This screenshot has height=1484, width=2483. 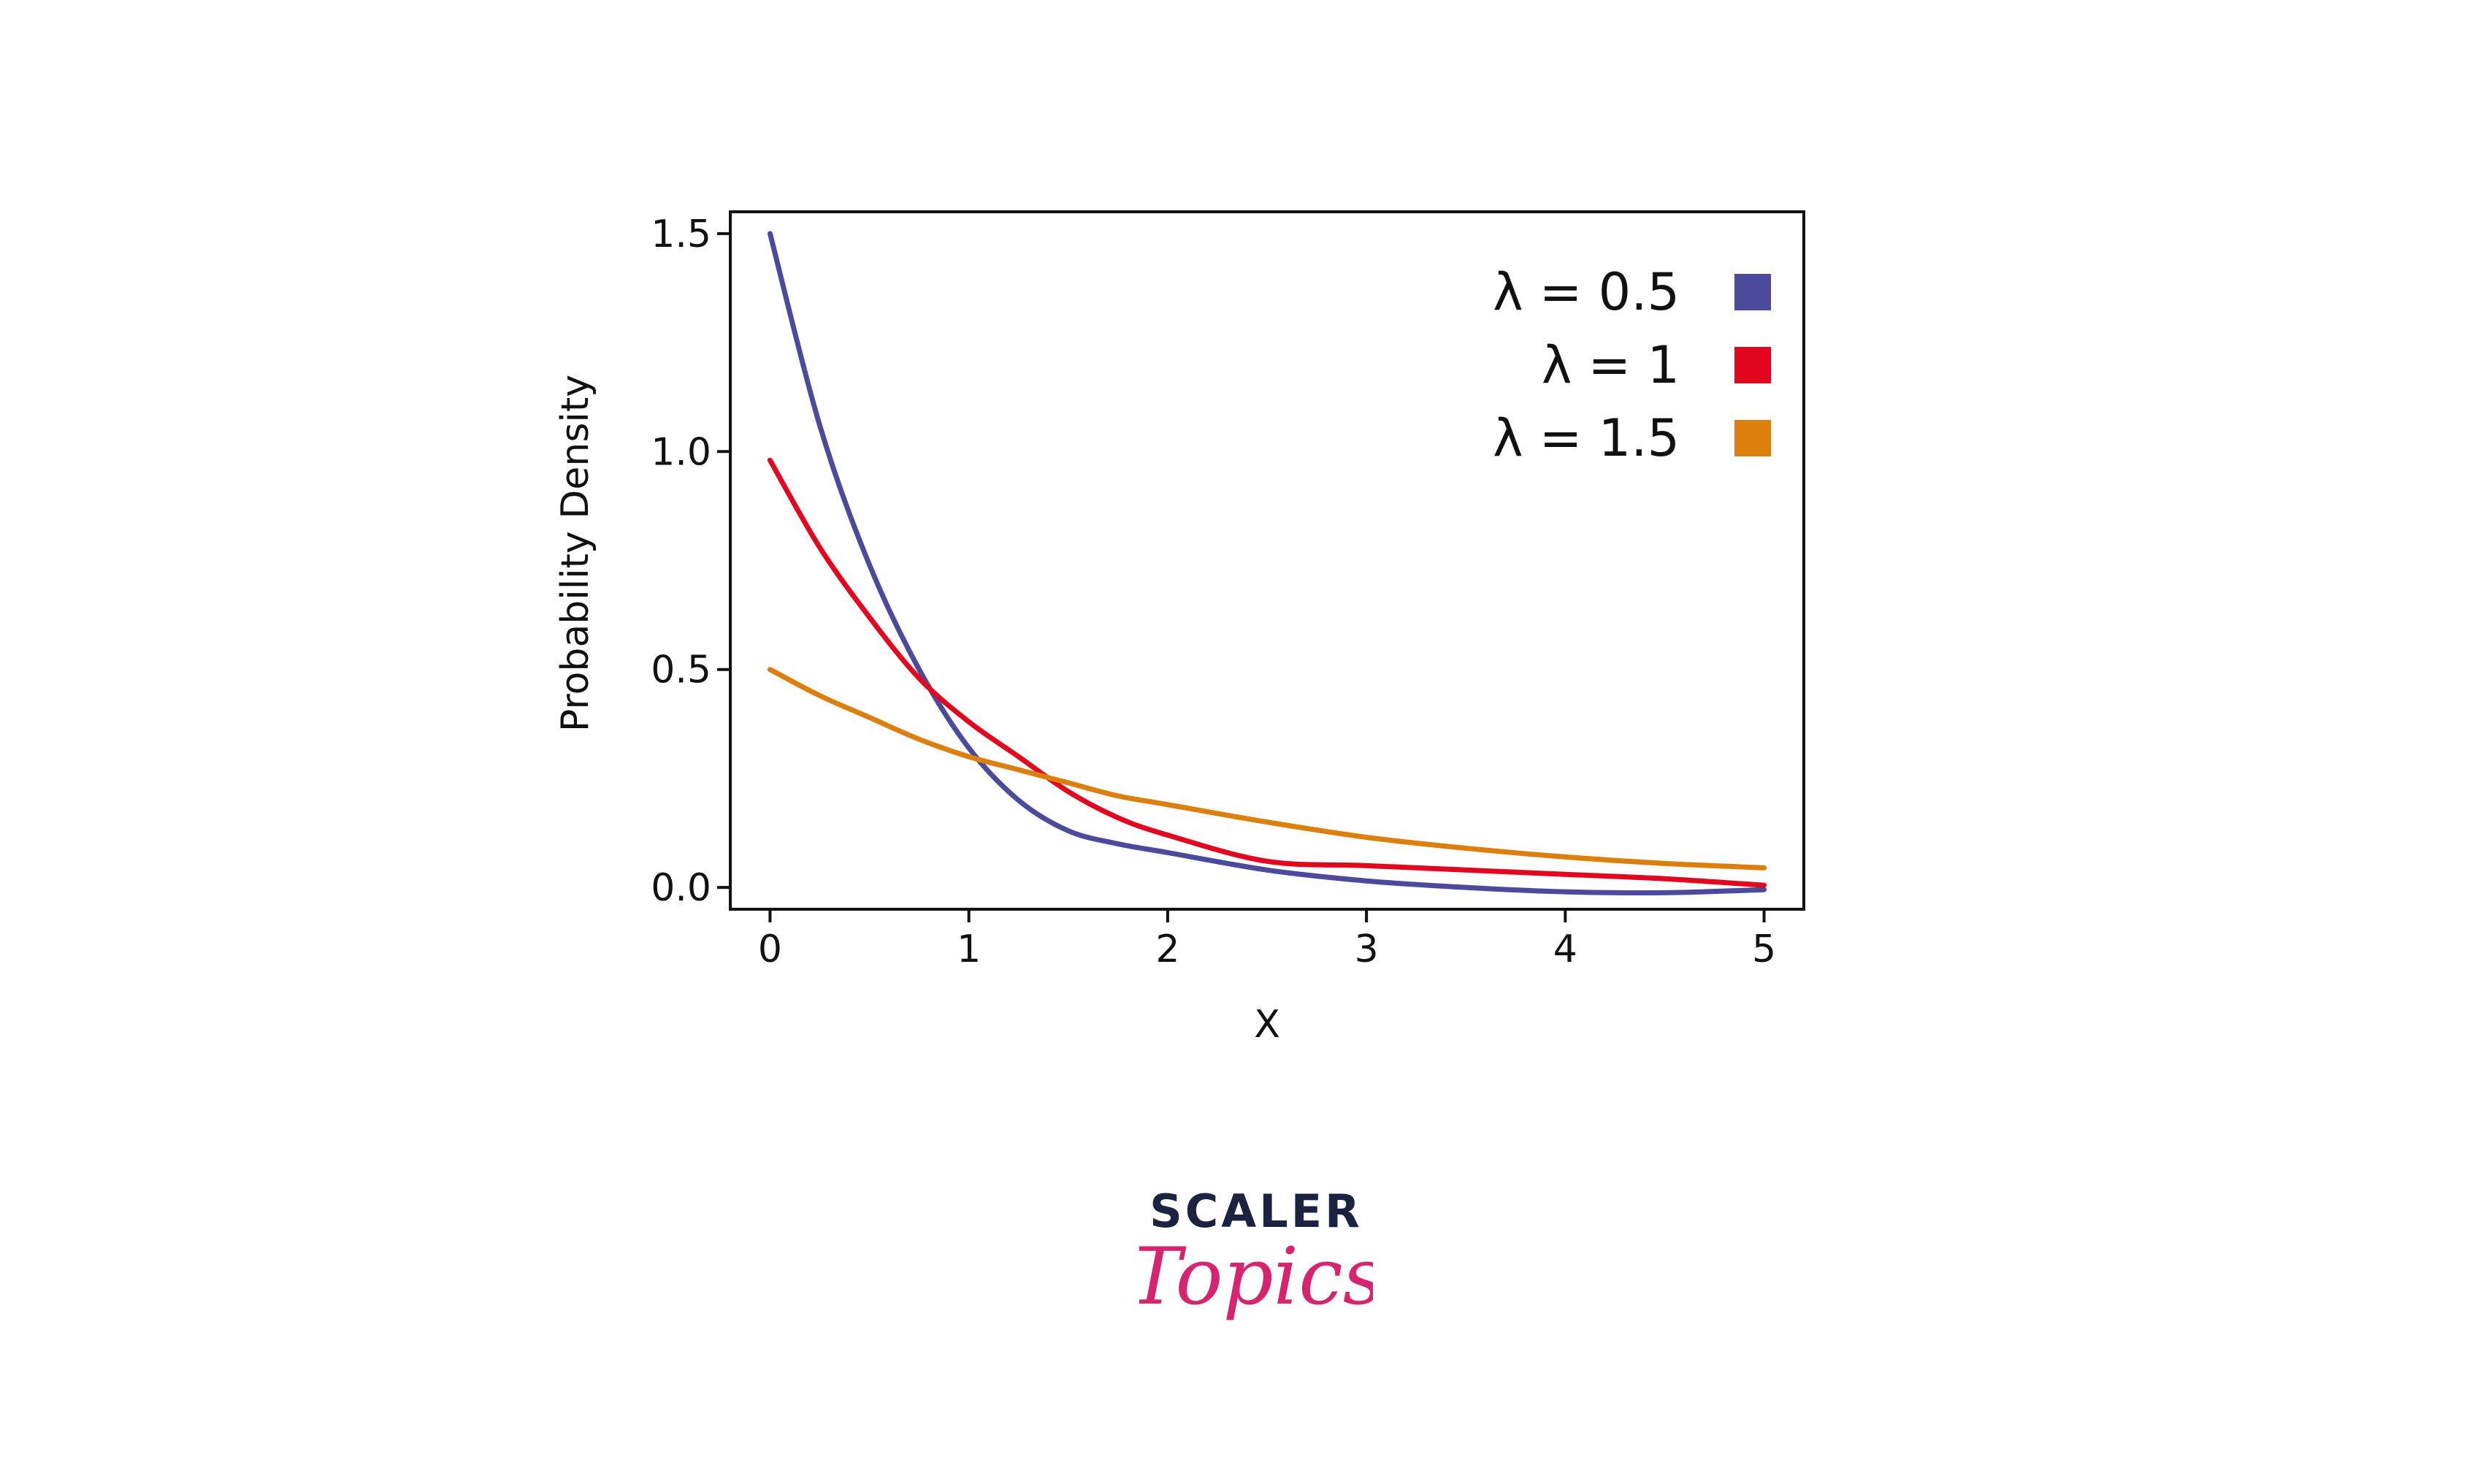 What do you see at coordinates (681, 888) in the screenshot?
I see `y-tick-label-0: 0.0` at bounding box center [681, 888].